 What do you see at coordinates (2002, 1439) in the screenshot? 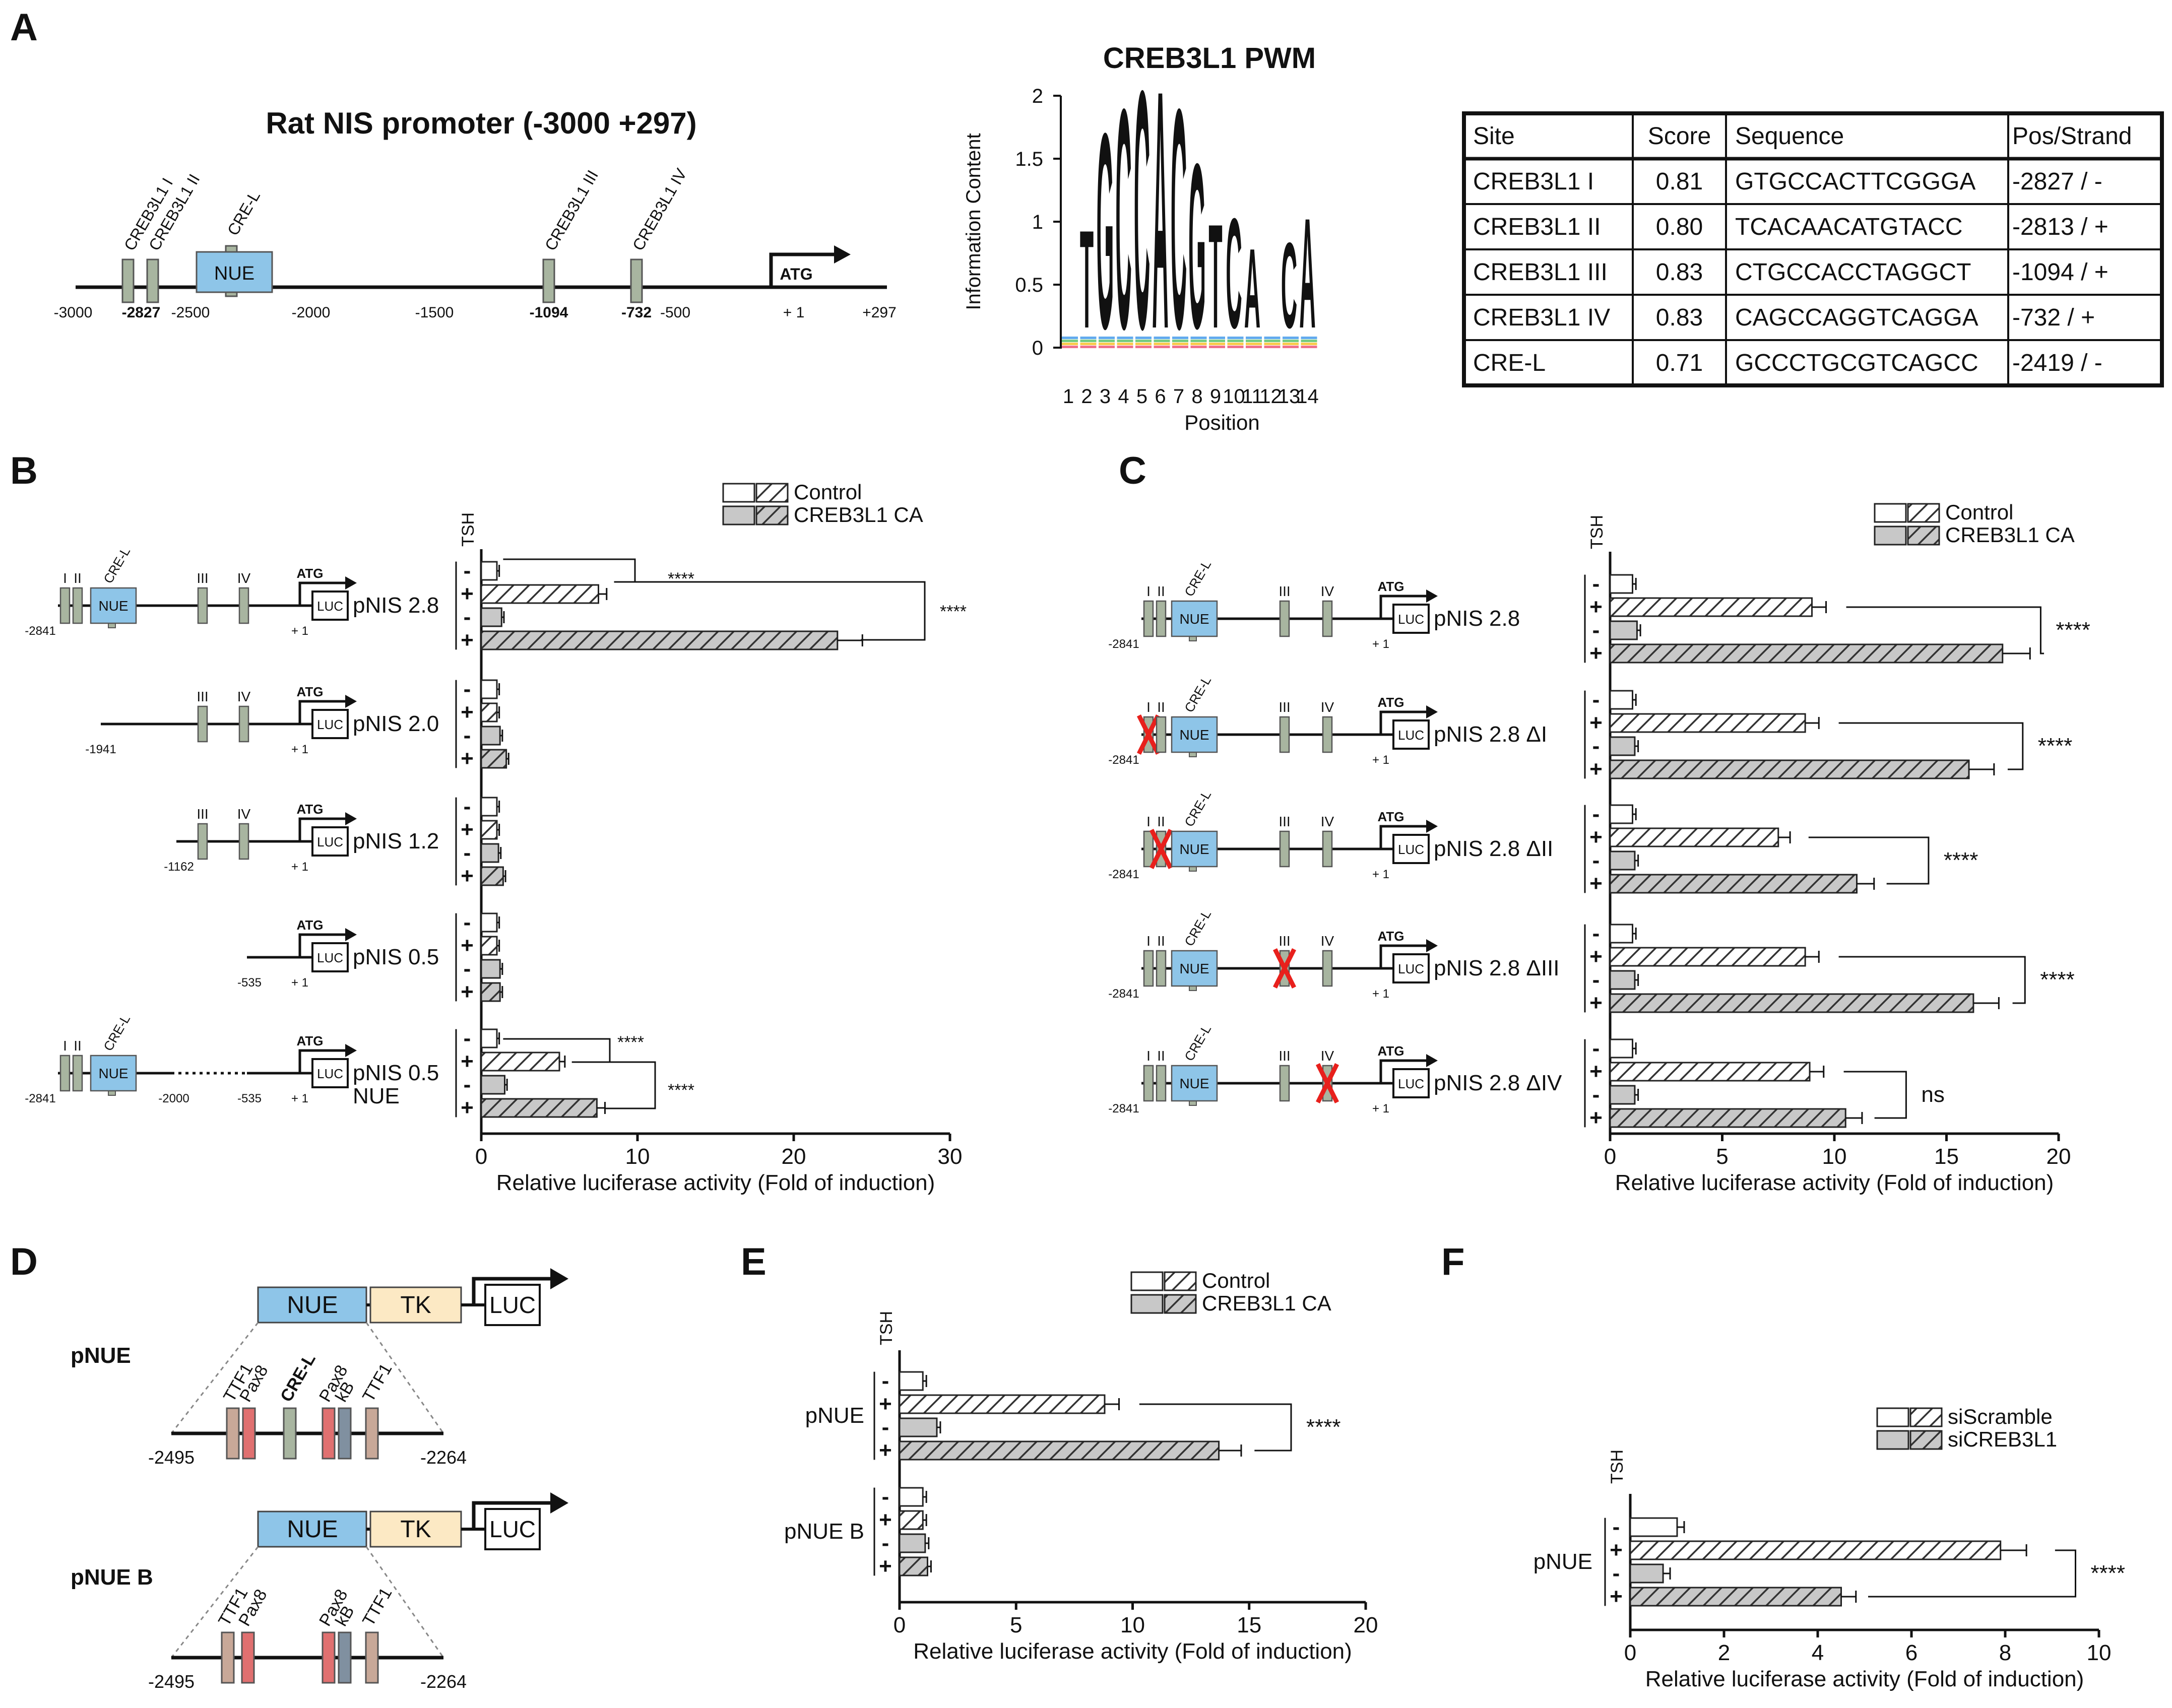
I see `legend-label: siCREB3L1` at bounding box center [2002, 1439].